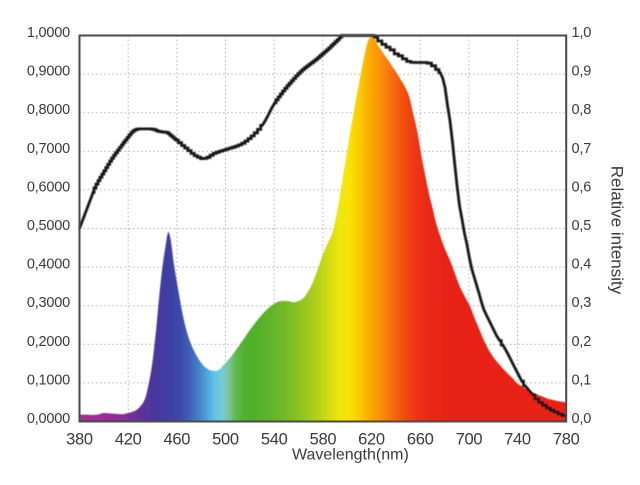 This screenshot has width=640, height=485. Describe the element at coordinates (582, 265) in the screenshot. I see `svg-text: 0,4` at that location.